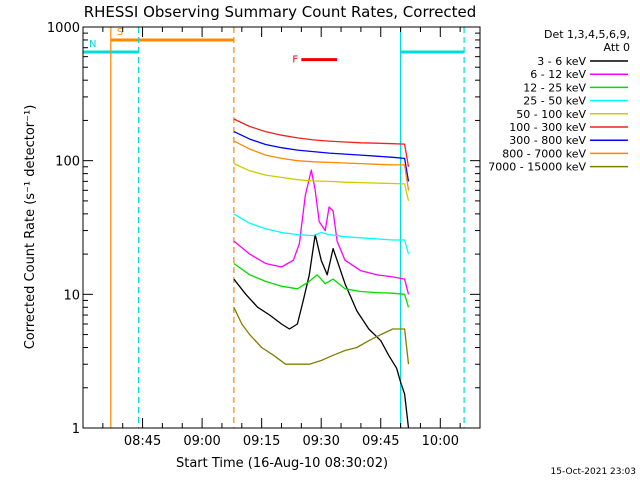 This screenshot has width=640, height=485. Describe the element at coordinates (554, 87) in the screenshot. I see `legend-label: 12 - 25 keV` at that location.